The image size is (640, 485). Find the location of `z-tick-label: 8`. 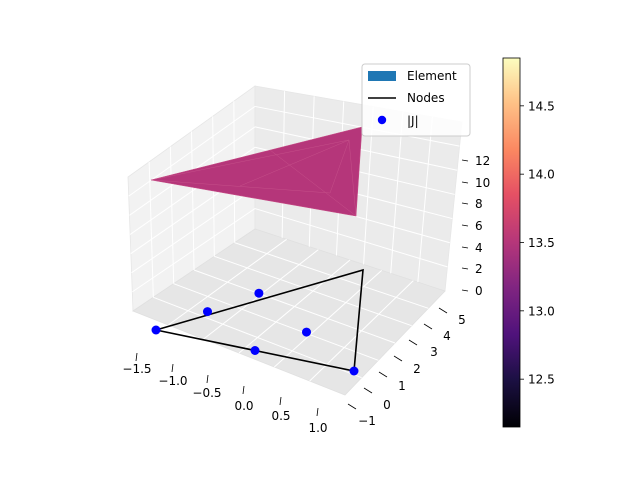

z-tick-label: 8 is located at coordinates (479, 204).